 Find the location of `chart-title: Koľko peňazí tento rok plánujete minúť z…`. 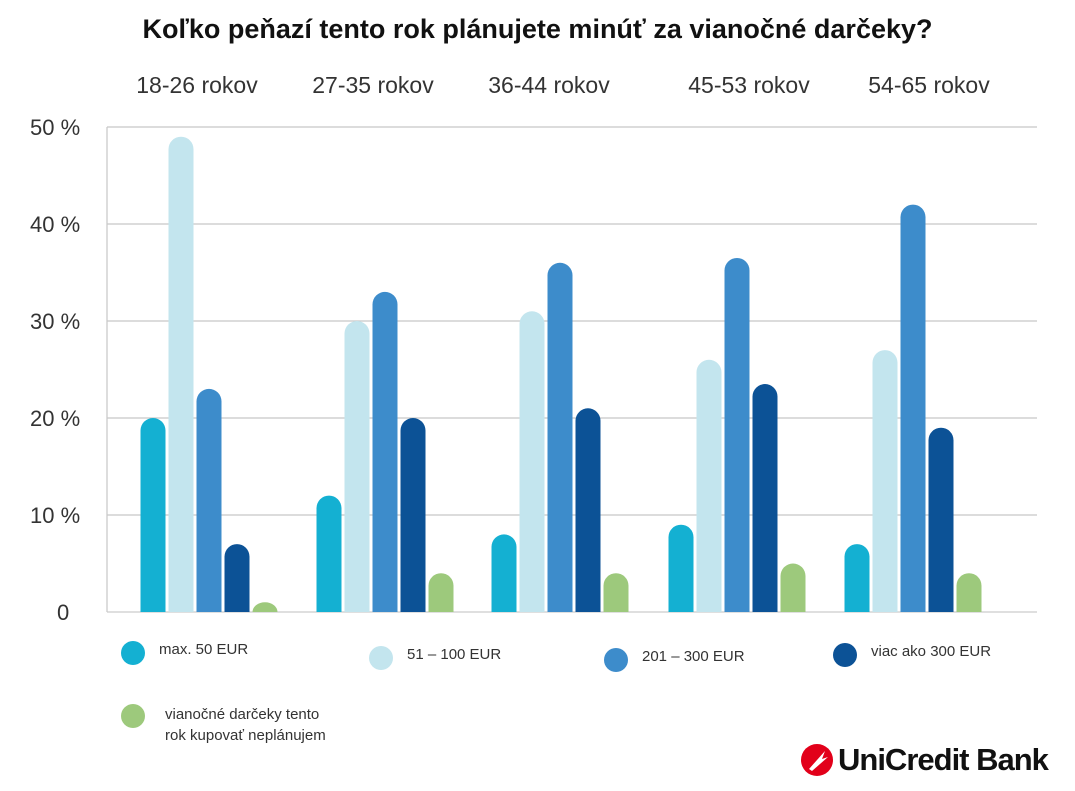

chart-title: Koľko peňazí tento rok plánujete minúť z… is located at coordinates (537, 29).